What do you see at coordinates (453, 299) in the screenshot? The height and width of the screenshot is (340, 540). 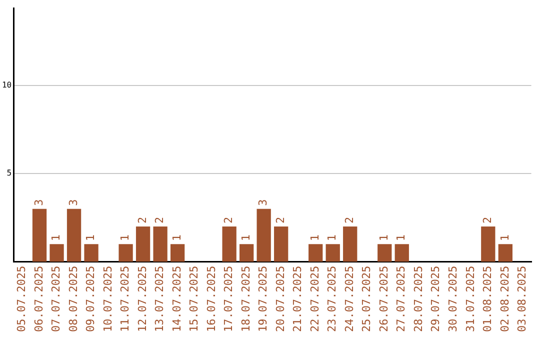 I see `x-tick-label: 30.07.2025` at bounding box center [453, 299].